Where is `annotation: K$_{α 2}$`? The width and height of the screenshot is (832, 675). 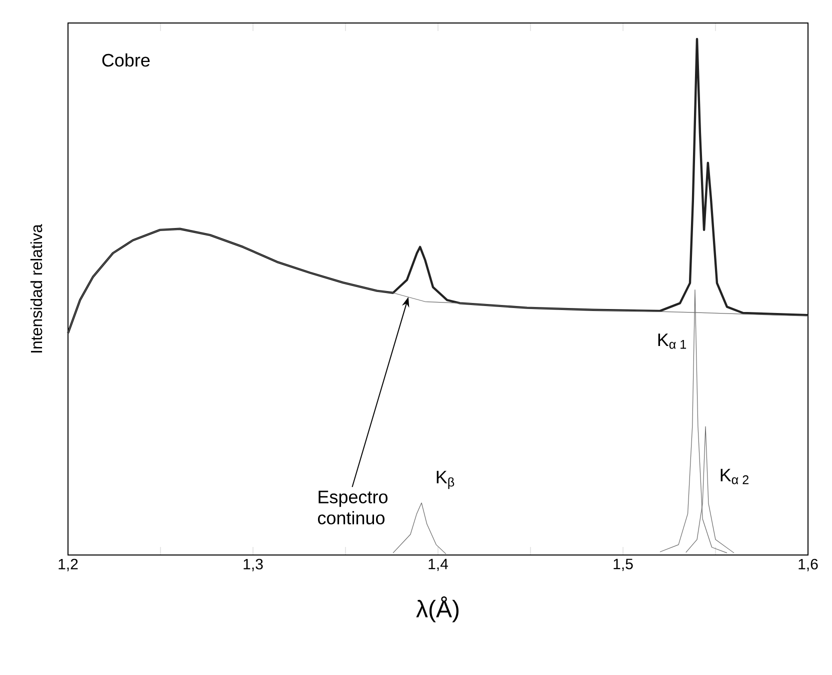
annotation: K$_{α 2}$ is located at coordinates (734, 476).